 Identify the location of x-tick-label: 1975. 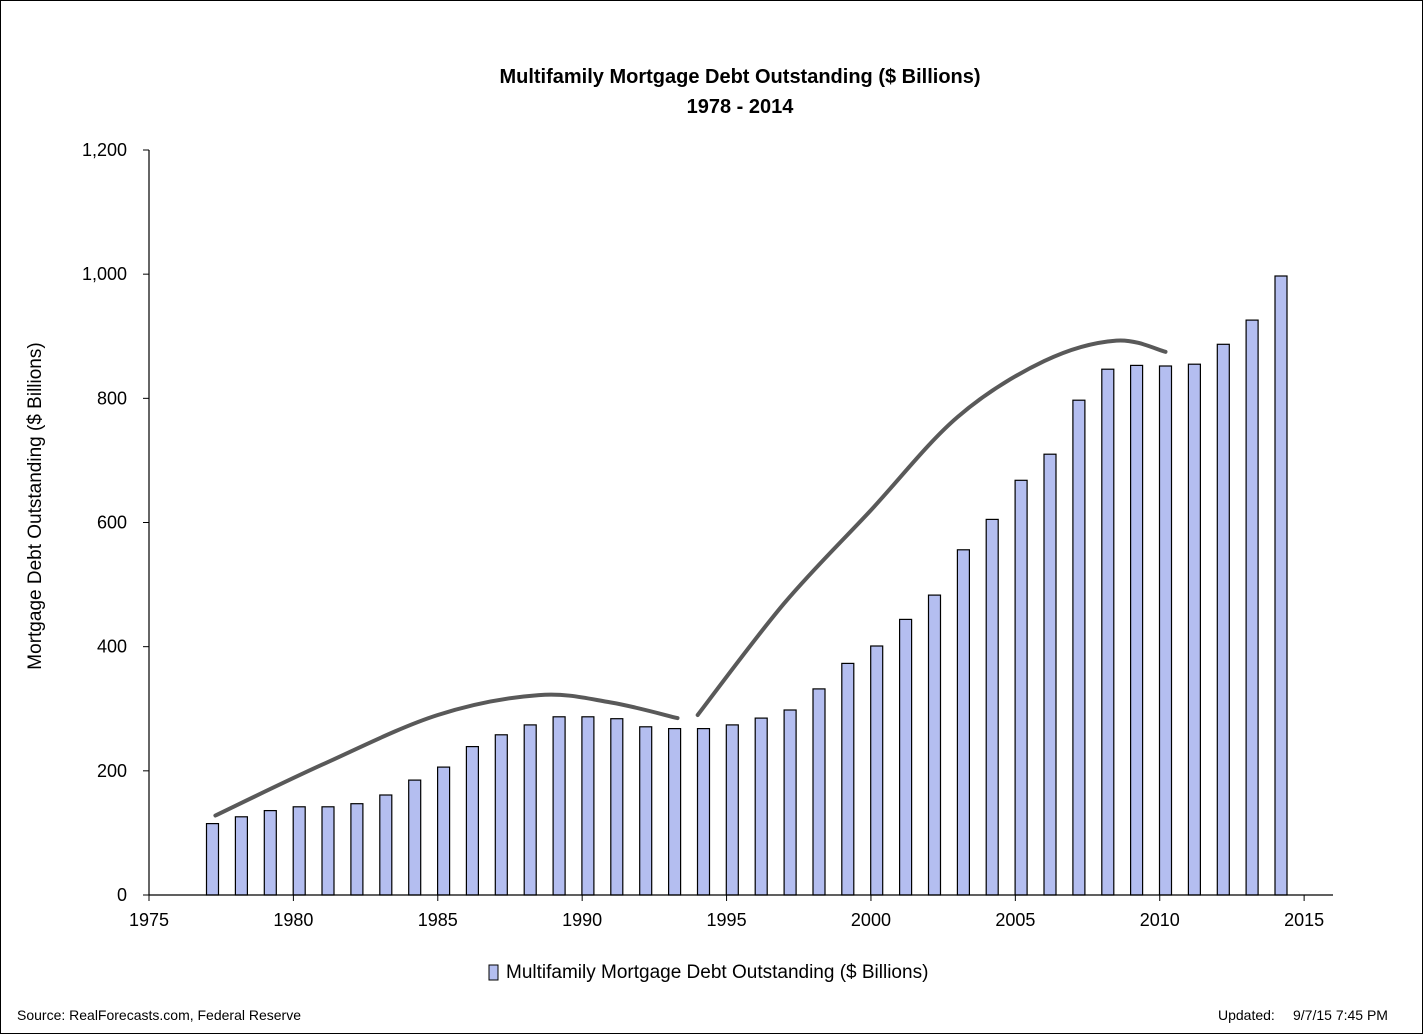
(149, 920).